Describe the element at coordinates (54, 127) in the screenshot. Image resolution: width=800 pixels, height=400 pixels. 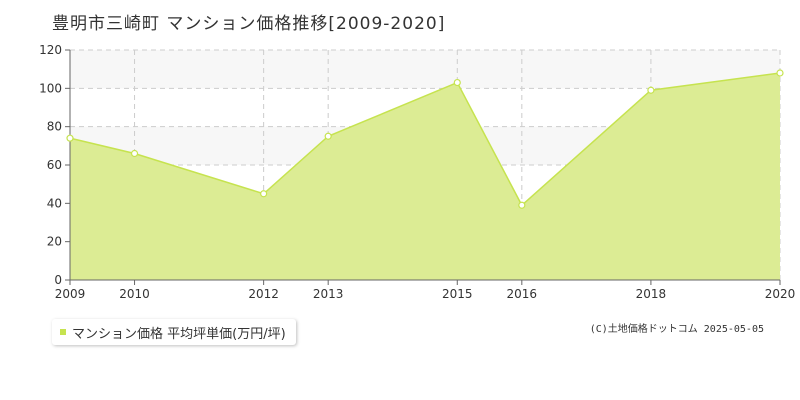
I see `y-tick-label: 80` at that location.